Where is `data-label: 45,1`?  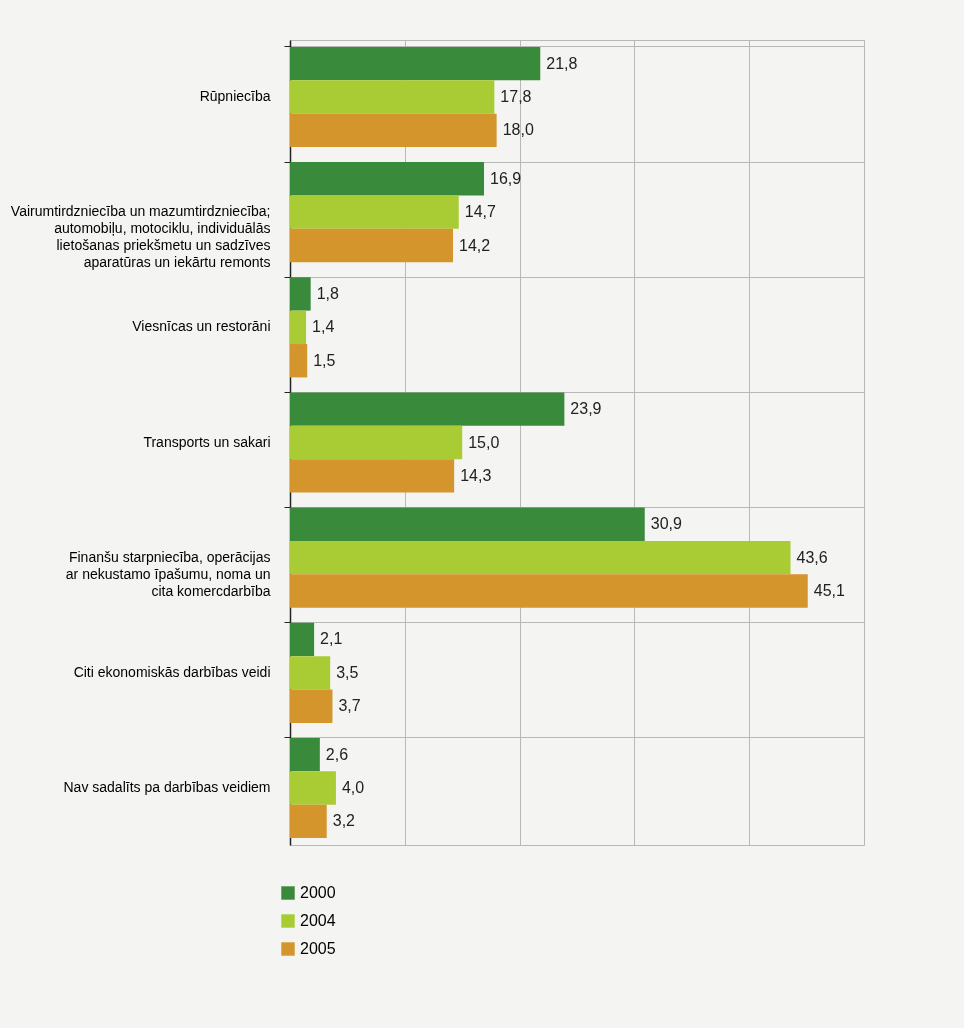 data-label: 45,1 is located at coordinates (829, 591).